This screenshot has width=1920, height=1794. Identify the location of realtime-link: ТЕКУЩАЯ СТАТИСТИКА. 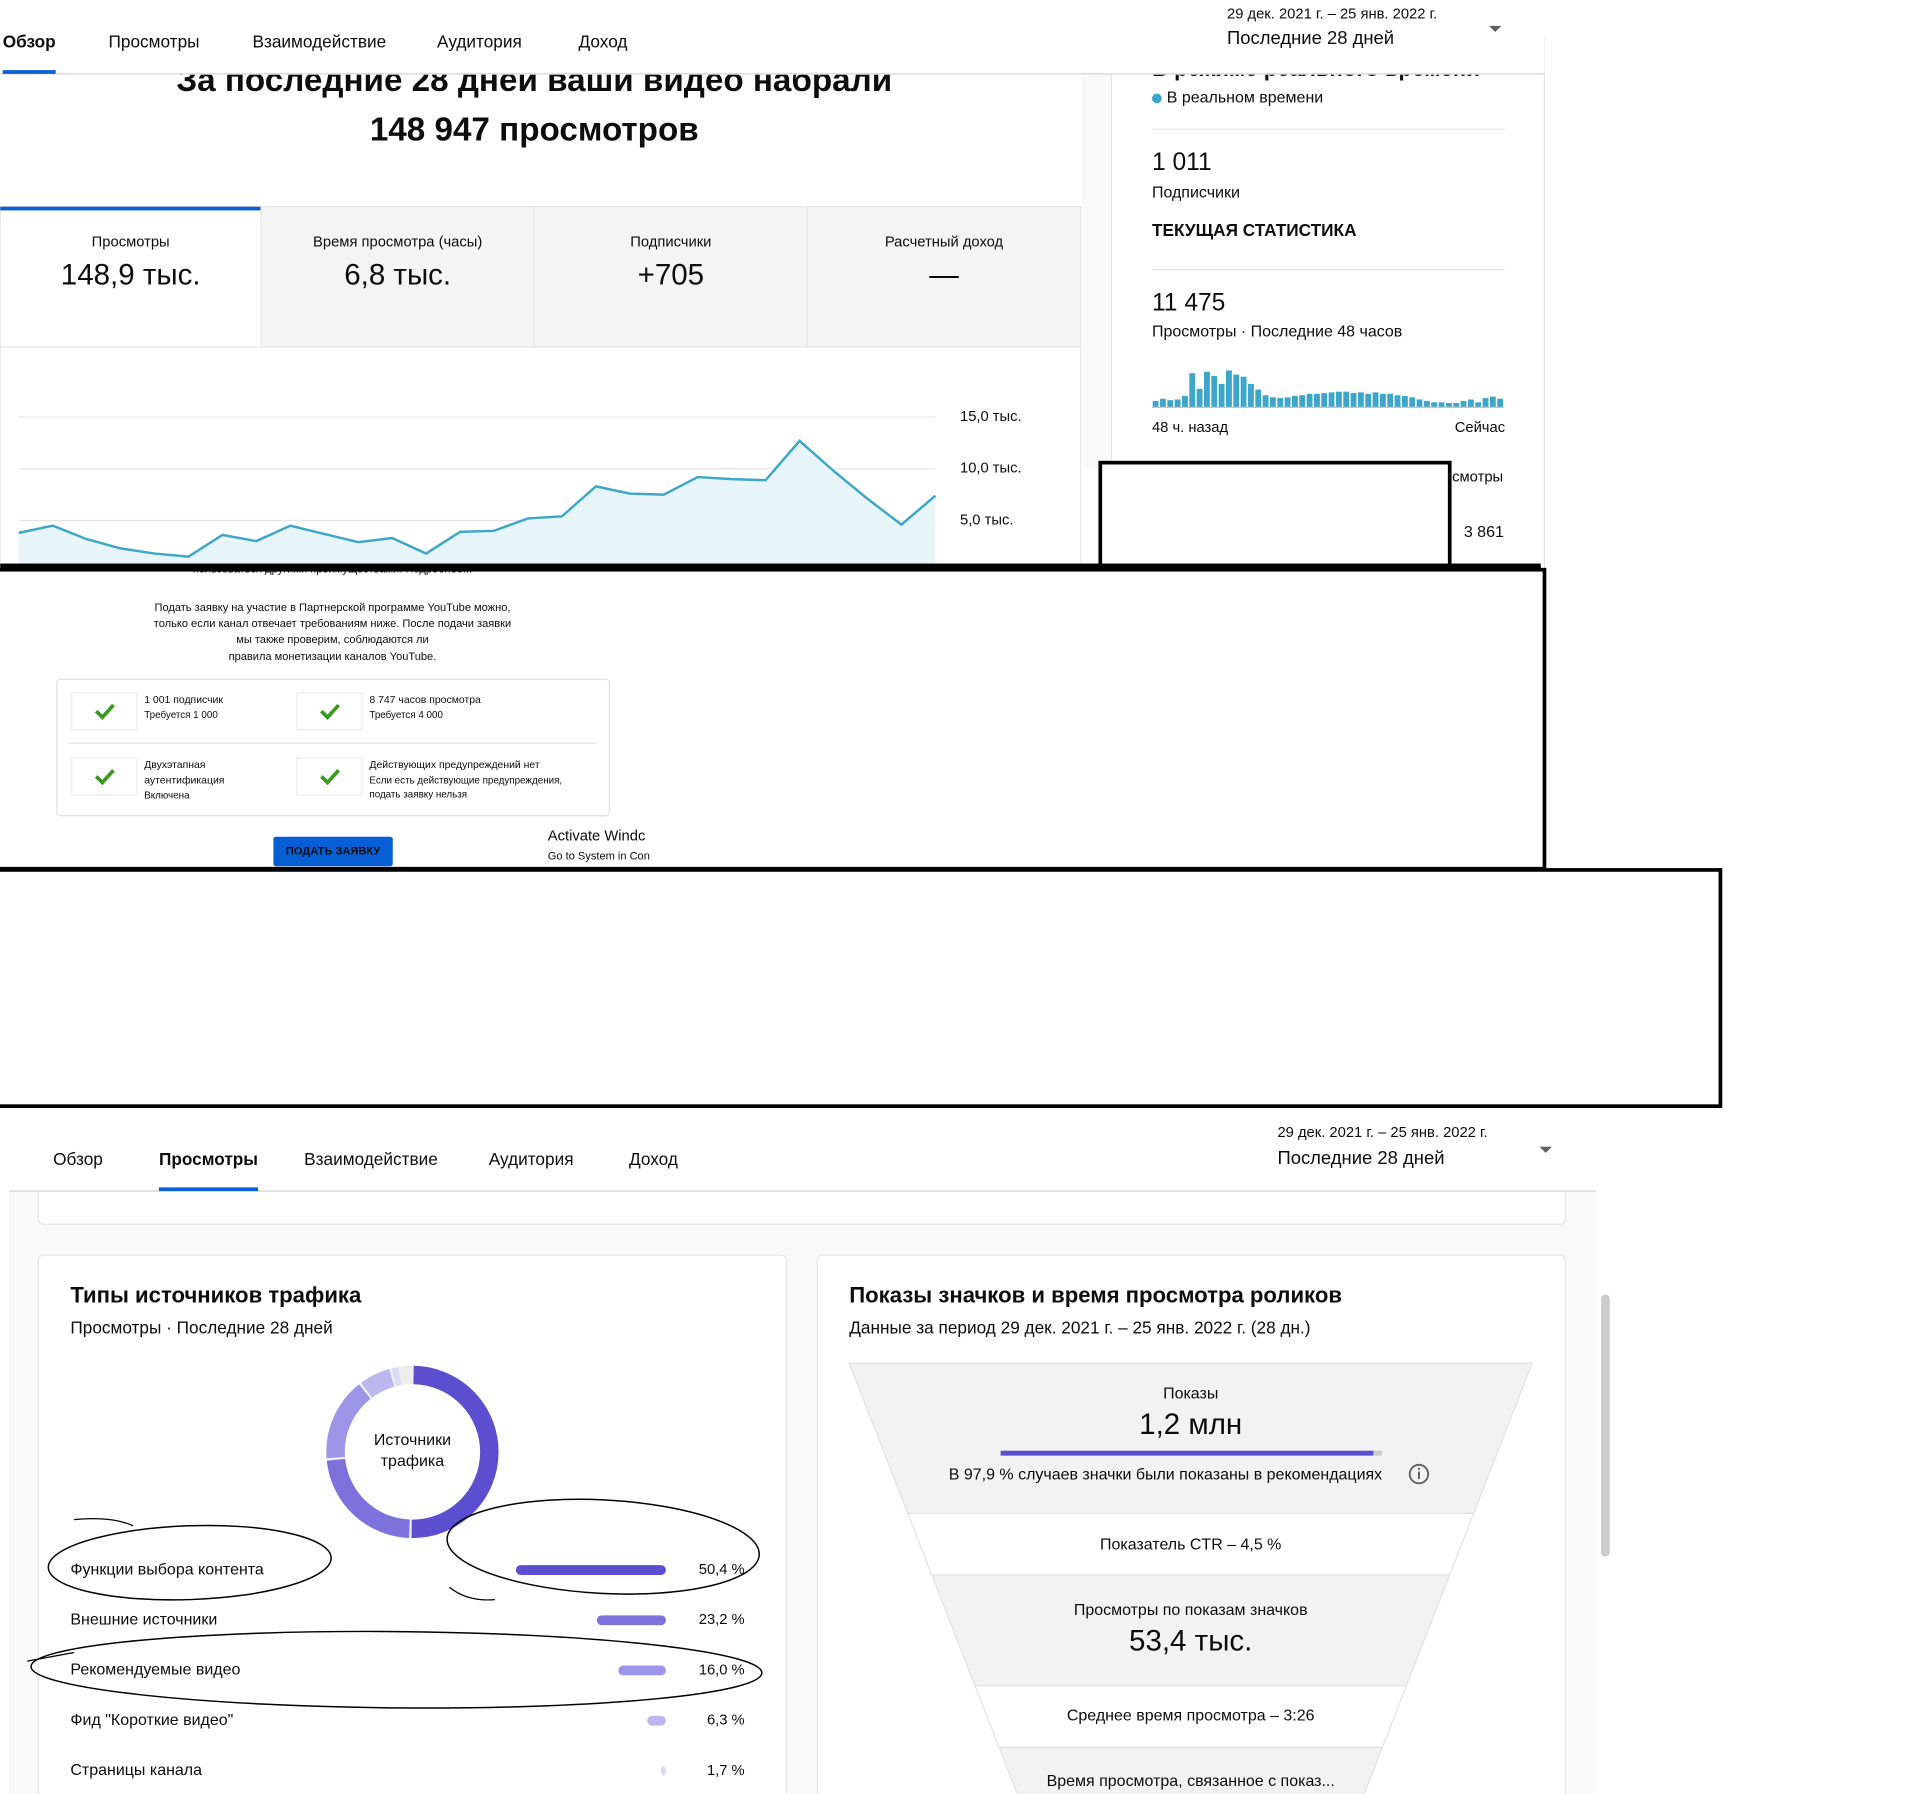
(1254, 230).